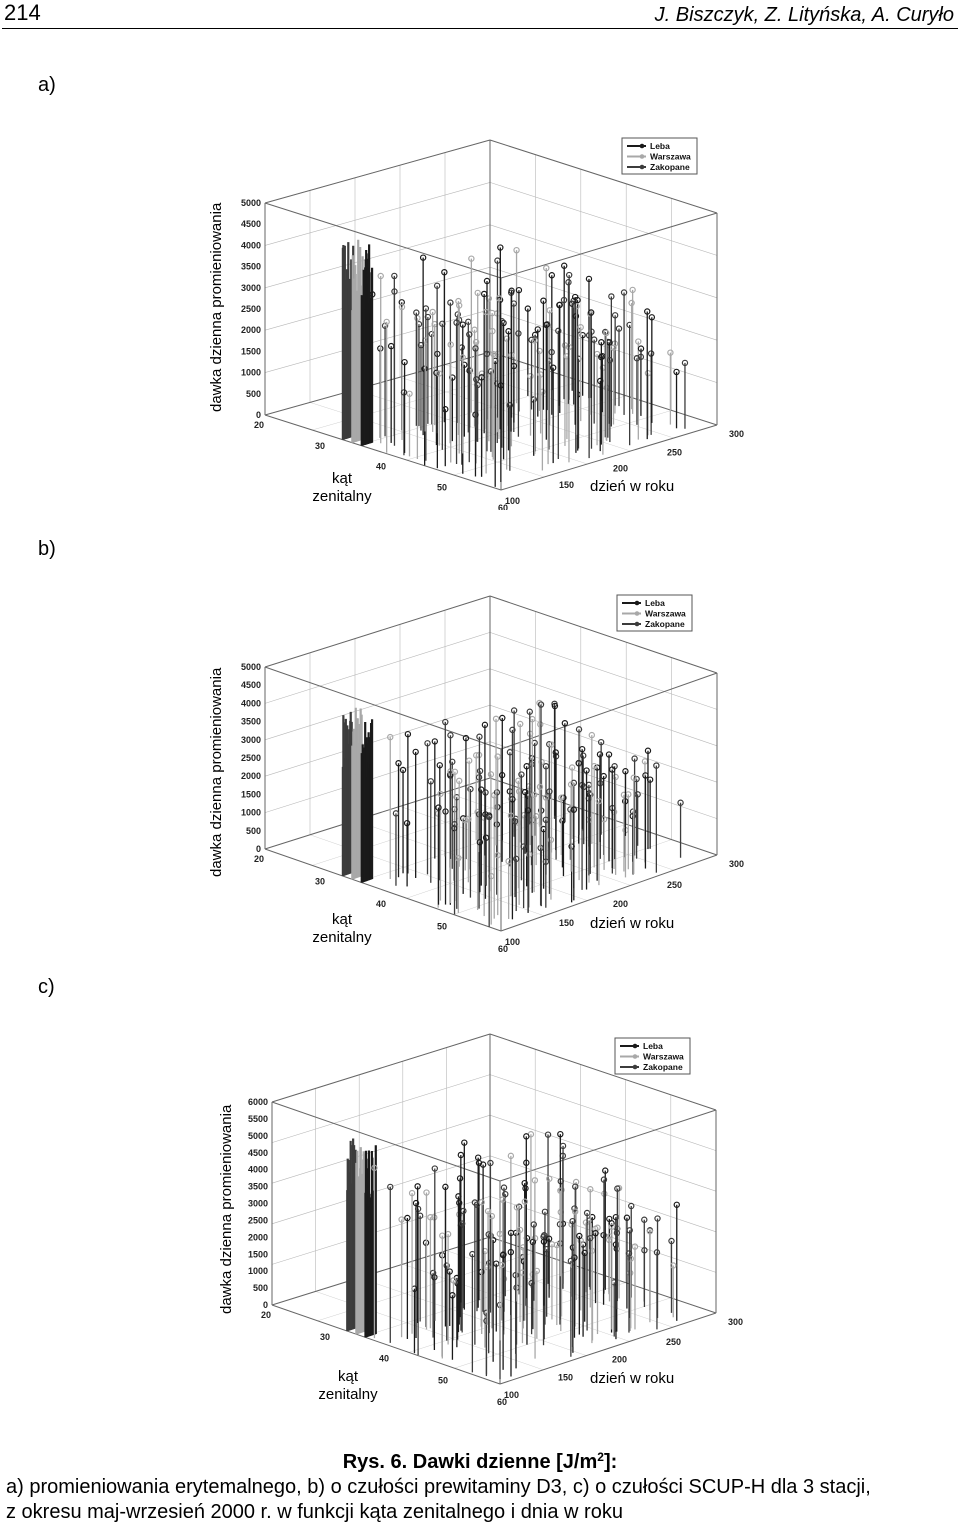  What do you see at coordinates (251, 758) in the screenshot?
I see `z-tick-label: 2500` at bounding box center [251, 758].